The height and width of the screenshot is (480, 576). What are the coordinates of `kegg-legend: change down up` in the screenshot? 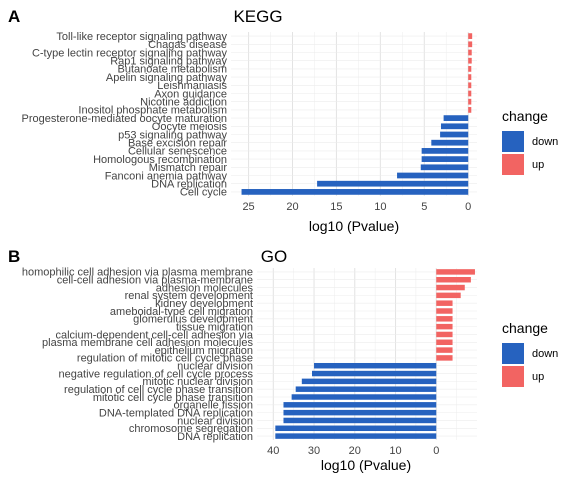 It's located at (530, 141).